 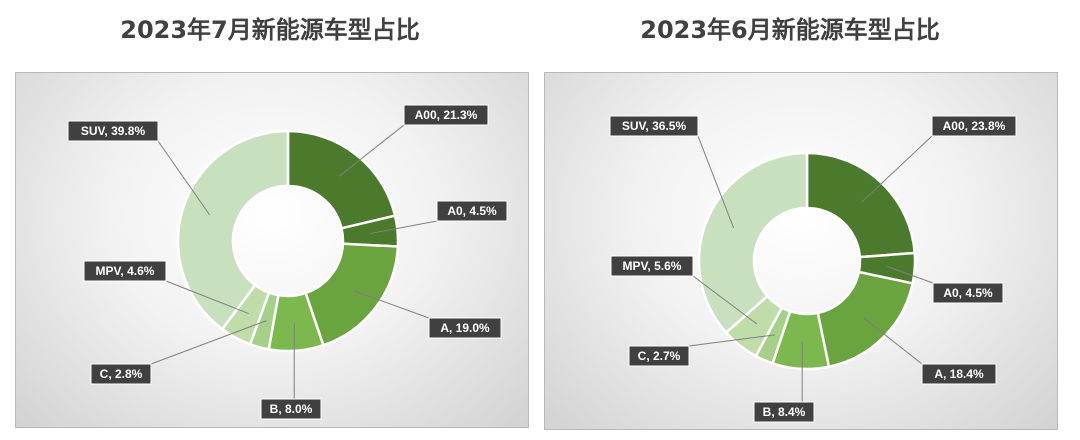 I want to click on data-label-c: C, 2.7%, so click(x=659, y=356).